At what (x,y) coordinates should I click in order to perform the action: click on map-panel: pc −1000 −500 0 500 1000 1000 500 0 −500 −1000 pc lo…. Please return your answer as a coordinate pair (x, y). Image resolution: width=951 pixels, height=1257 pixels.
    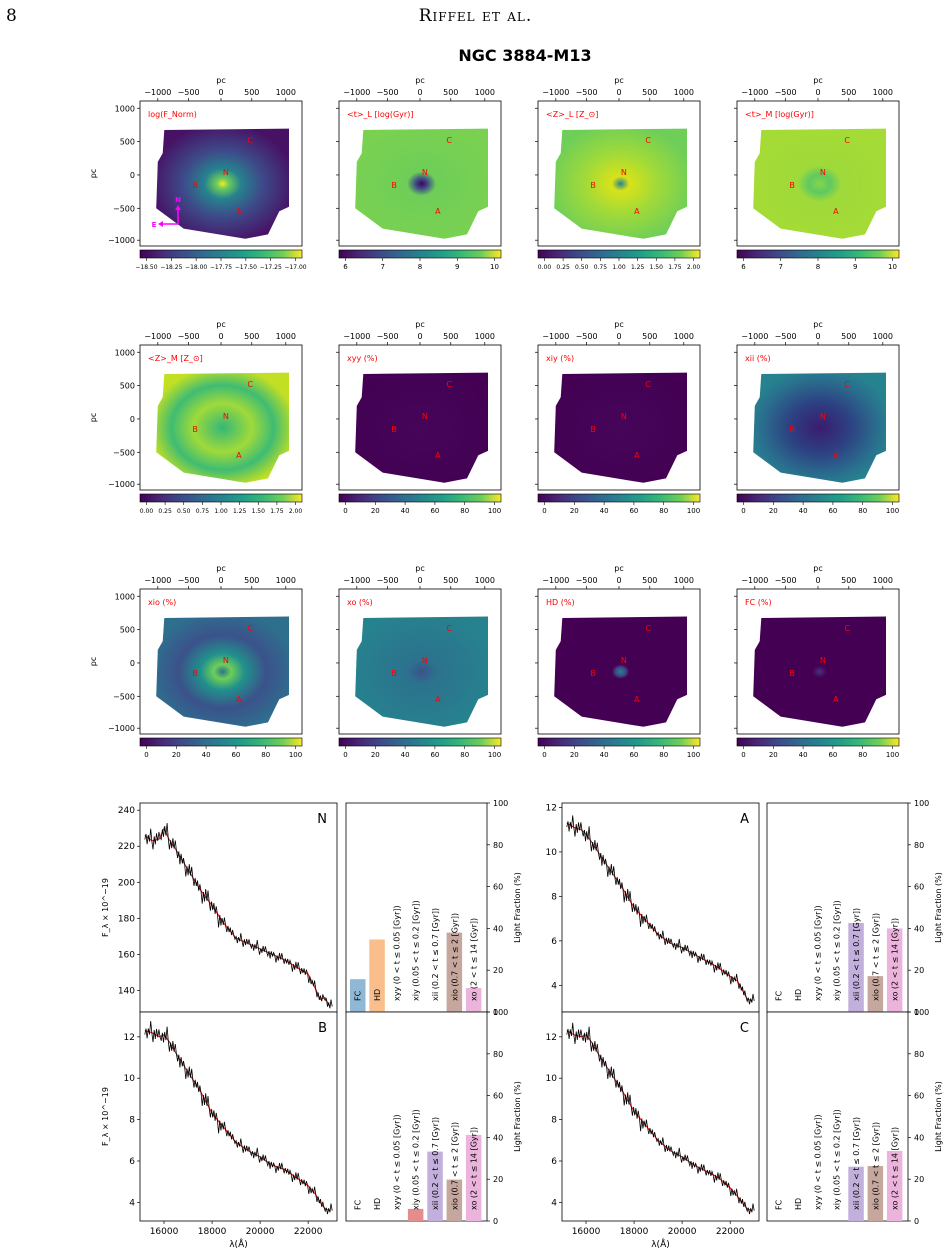
    Looking at the image, I should click on (198, 173).